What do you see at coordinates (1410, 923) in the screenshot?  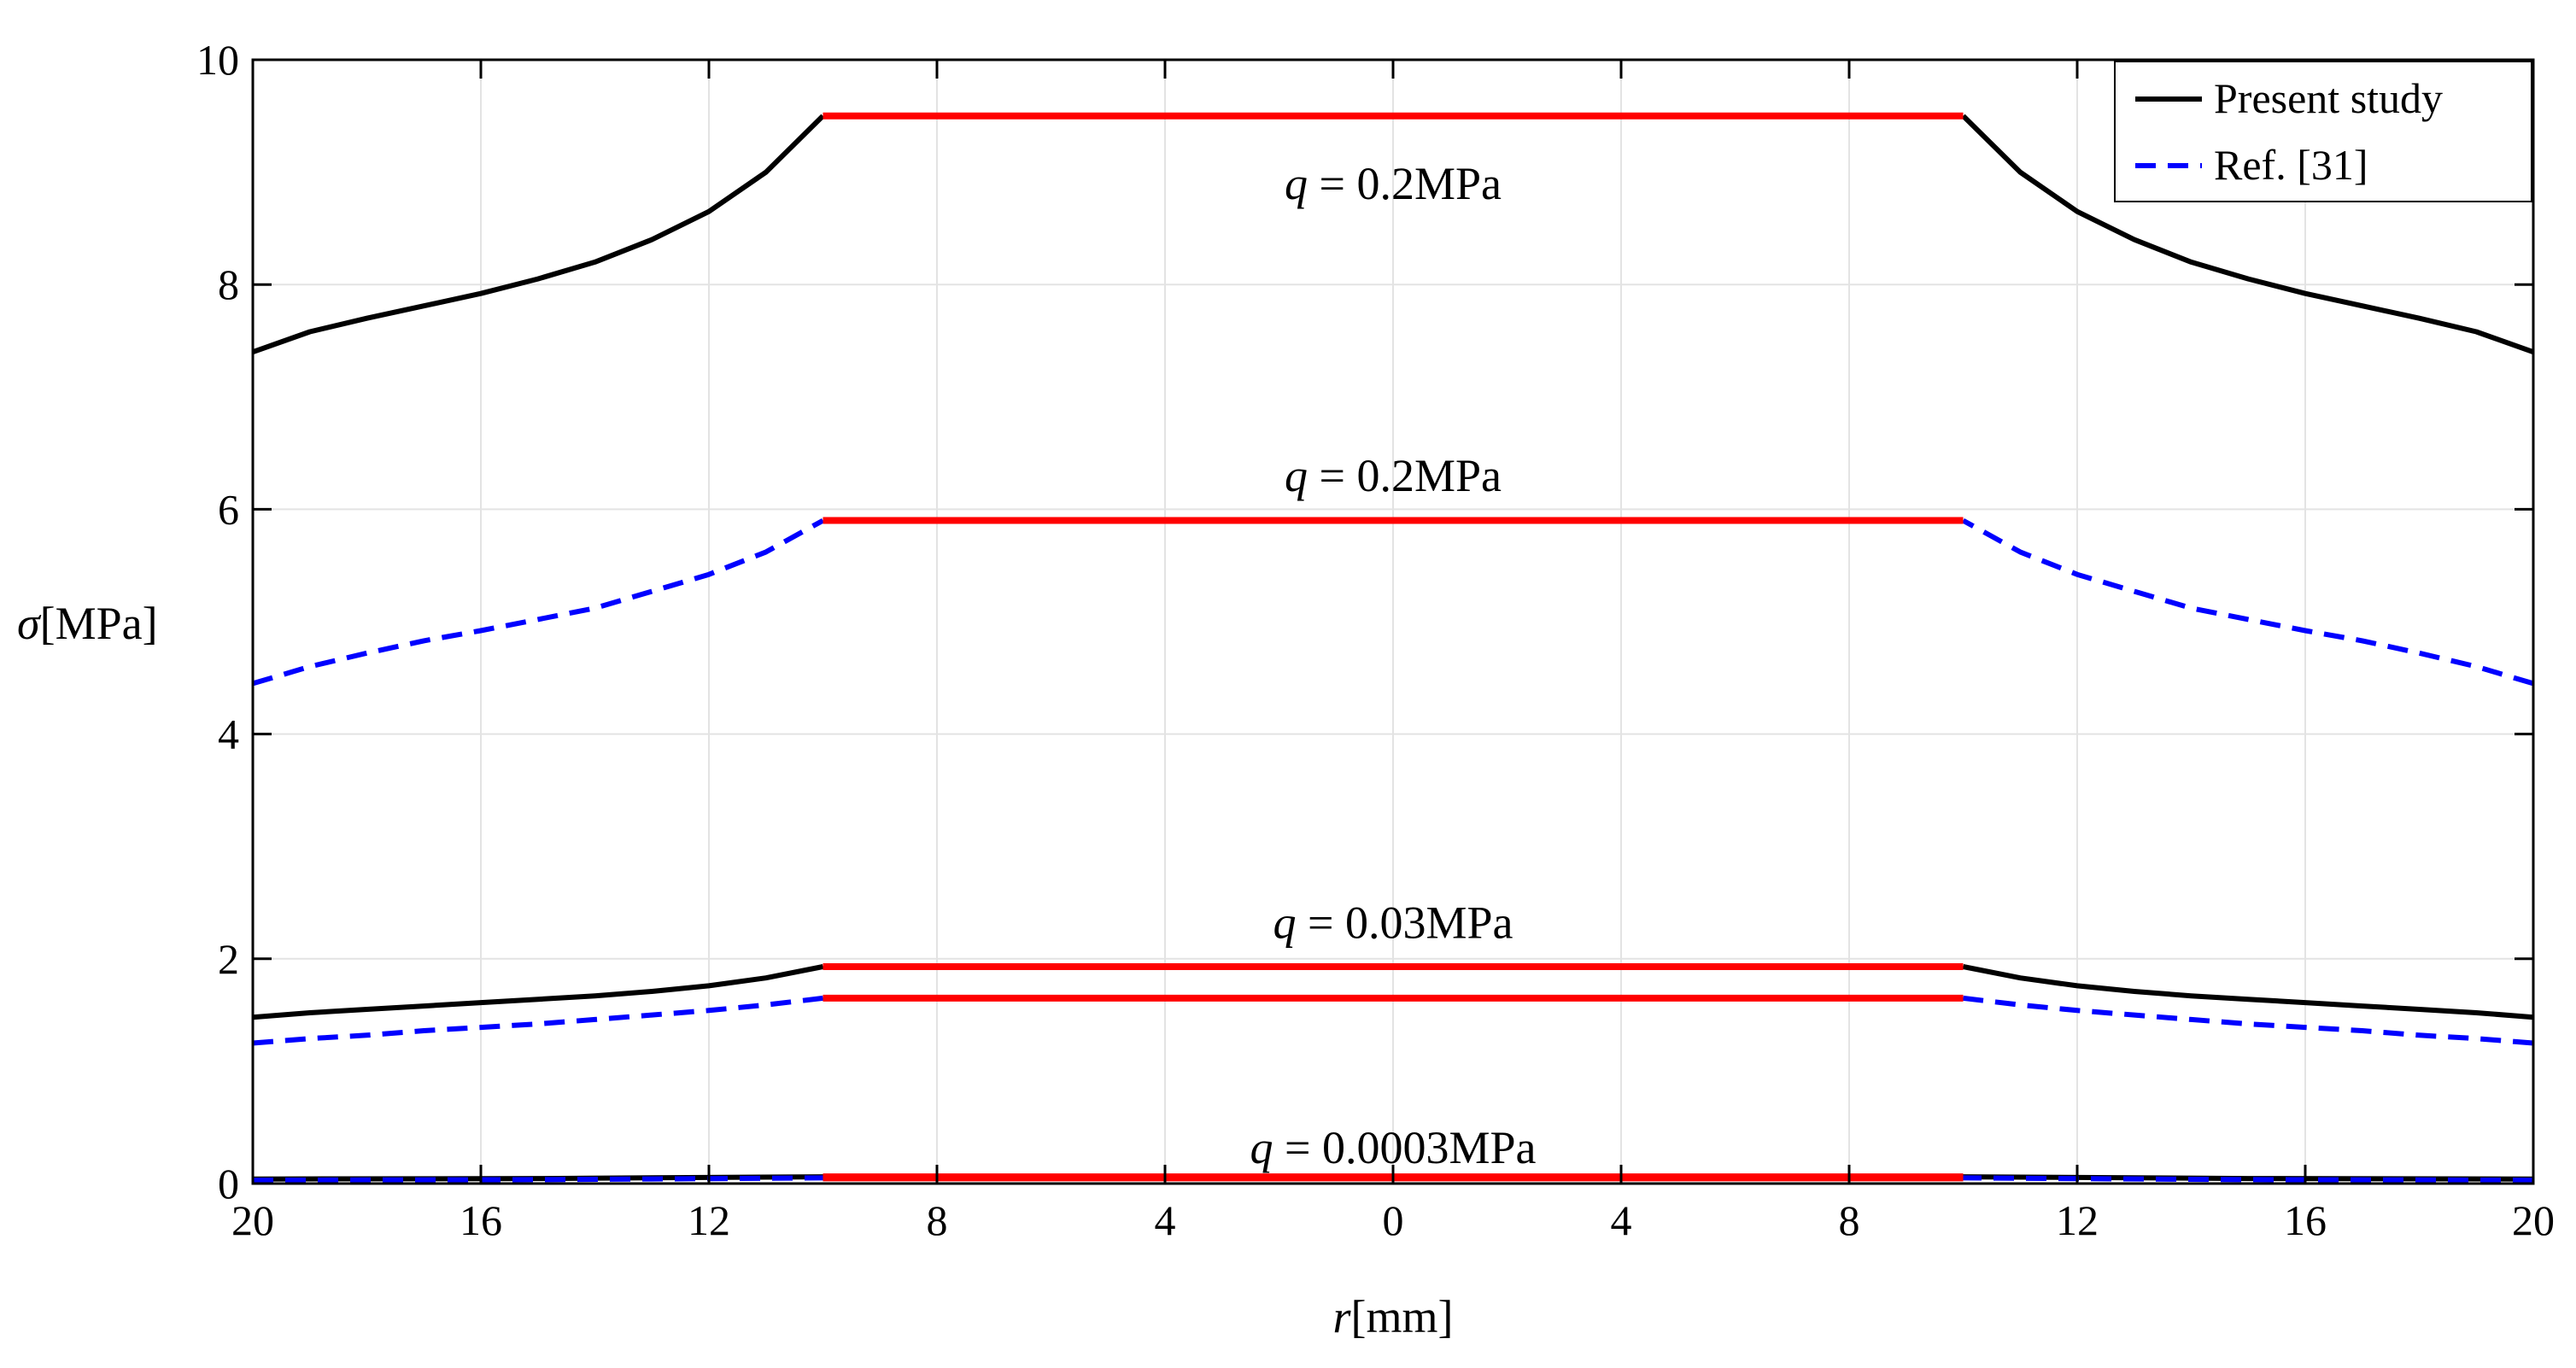 I see `load-value: = 0.03MPa` at bounding box center [1410, 923].